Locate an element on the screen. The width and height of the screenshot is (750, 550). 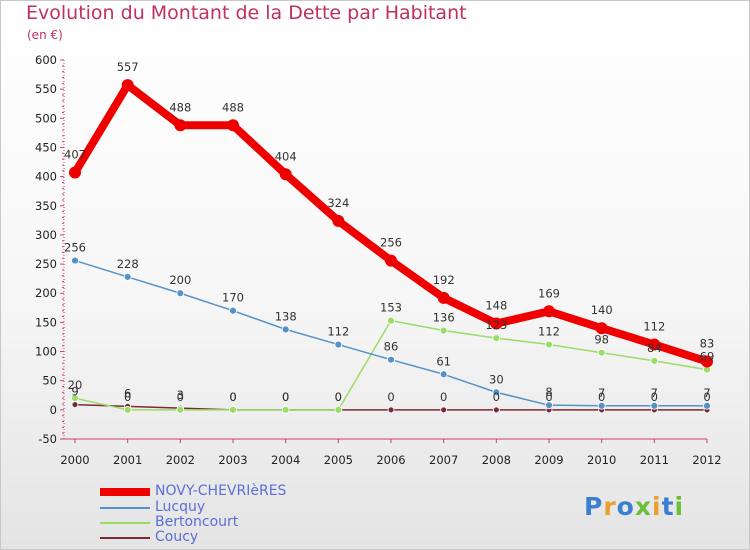
data-label: 404 is located at coordinates (286, 156).